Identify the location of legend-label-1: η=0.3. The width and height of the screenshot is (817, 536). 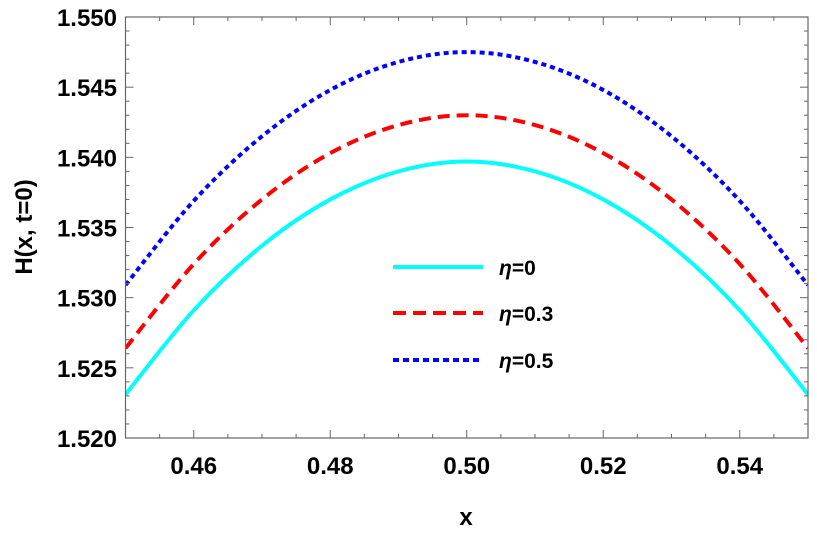
(526, 314).